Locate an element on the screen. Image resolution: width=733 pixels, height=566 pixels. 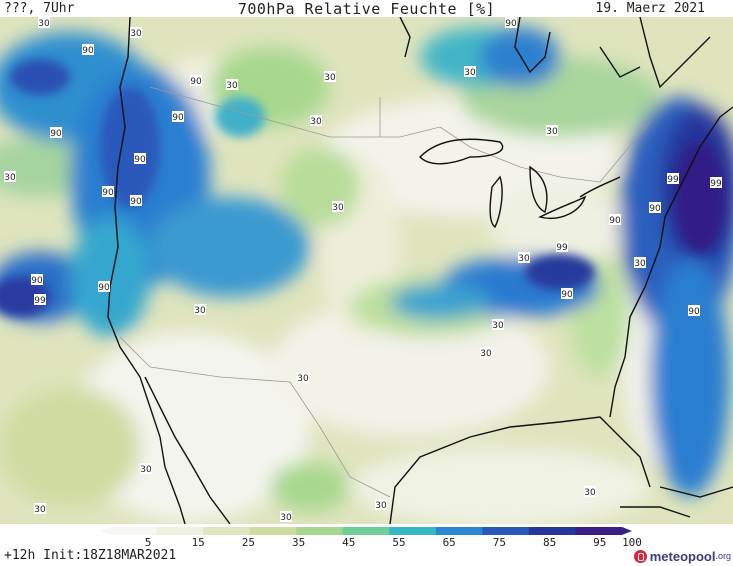
colorbar-tick-label: 75 is located at coordinates (499, 541).